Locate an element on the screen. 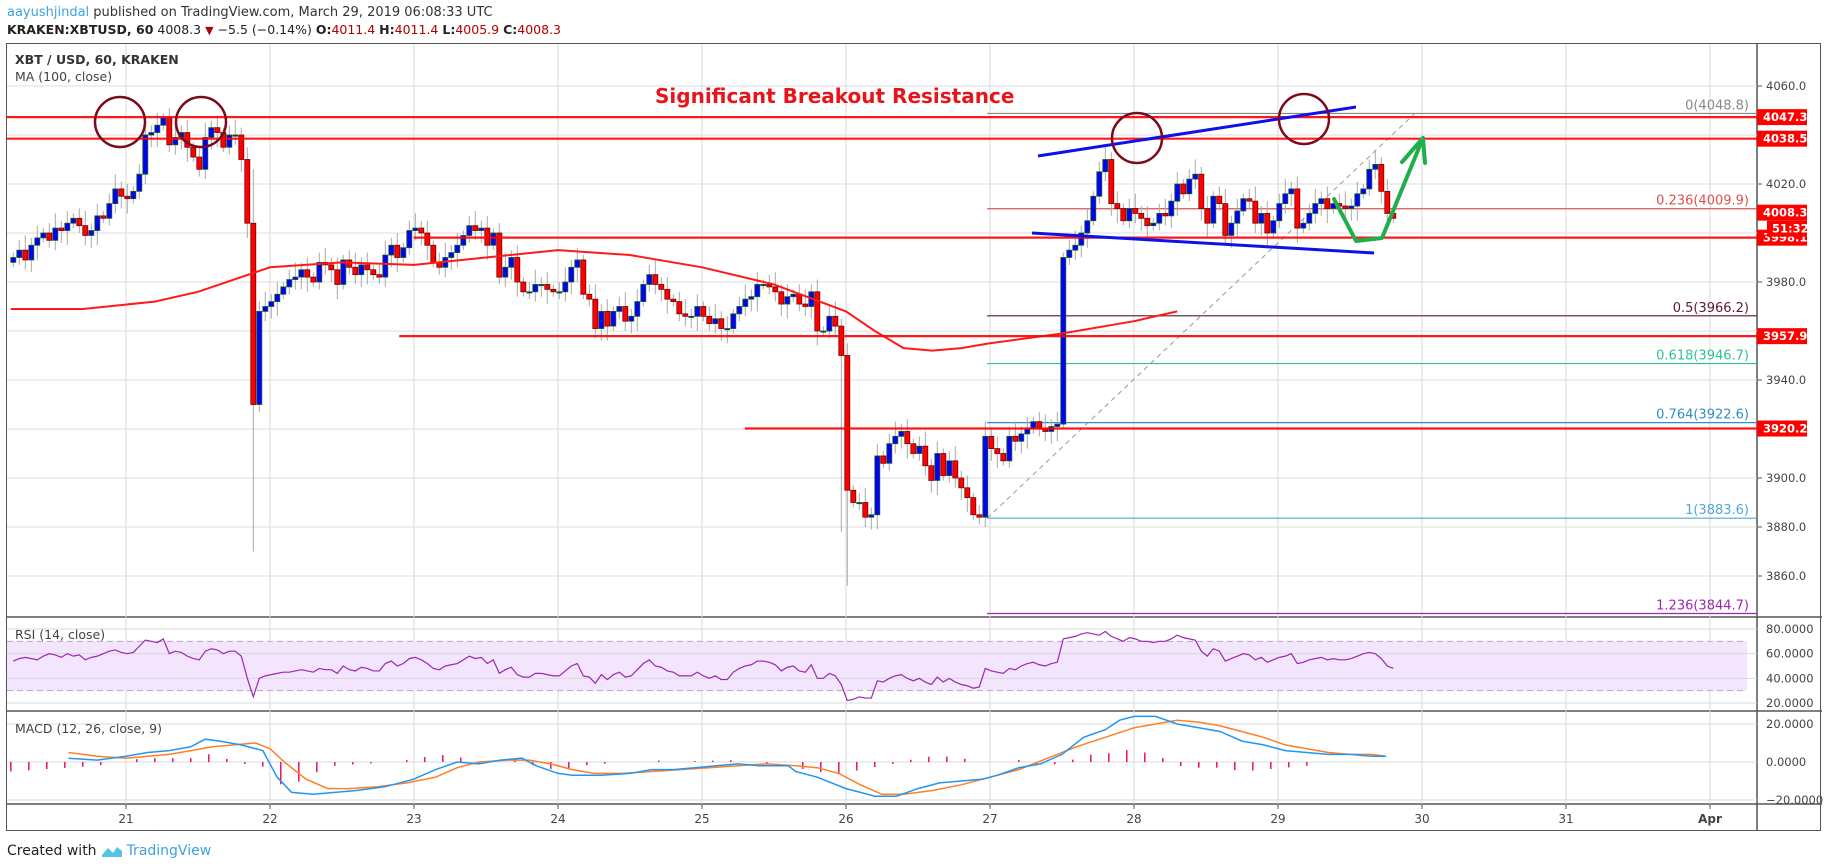 This screenshot has width=1828, height=868. annotation-text: Significant Breakout Resistance is located at coordinates (834, 96).